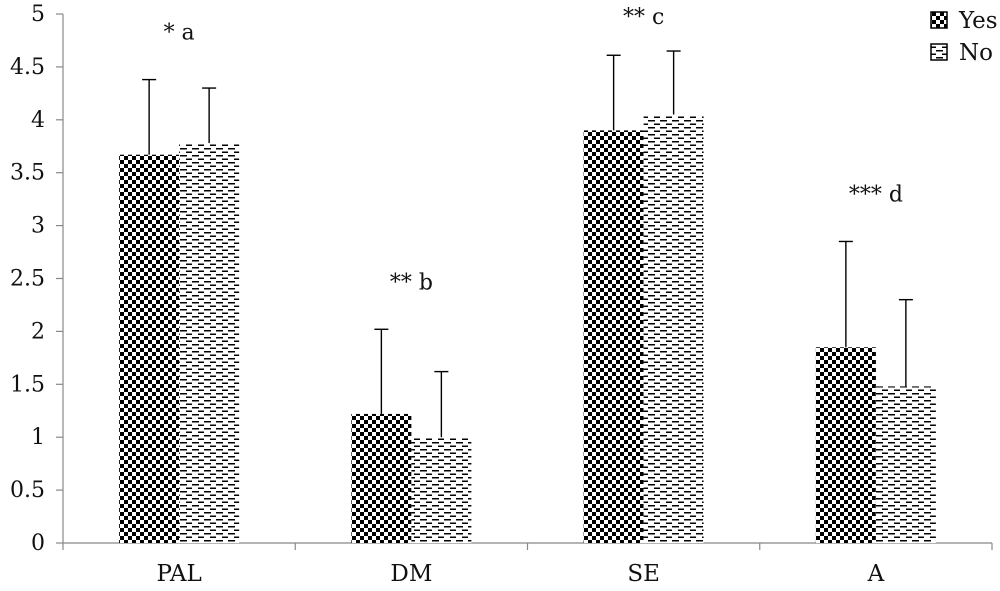  Describe the element at coordinates (939, 20) in the screenshot. I see `legend-swatch-yes` at that location.